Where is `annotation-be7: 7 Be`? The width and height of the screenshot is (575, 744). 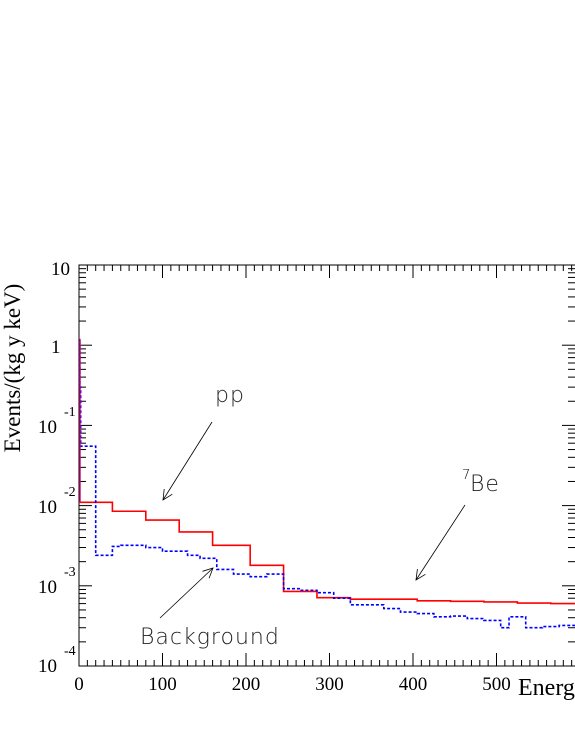 annotation-be7: 7 Be is located at coordinates (457, 524).